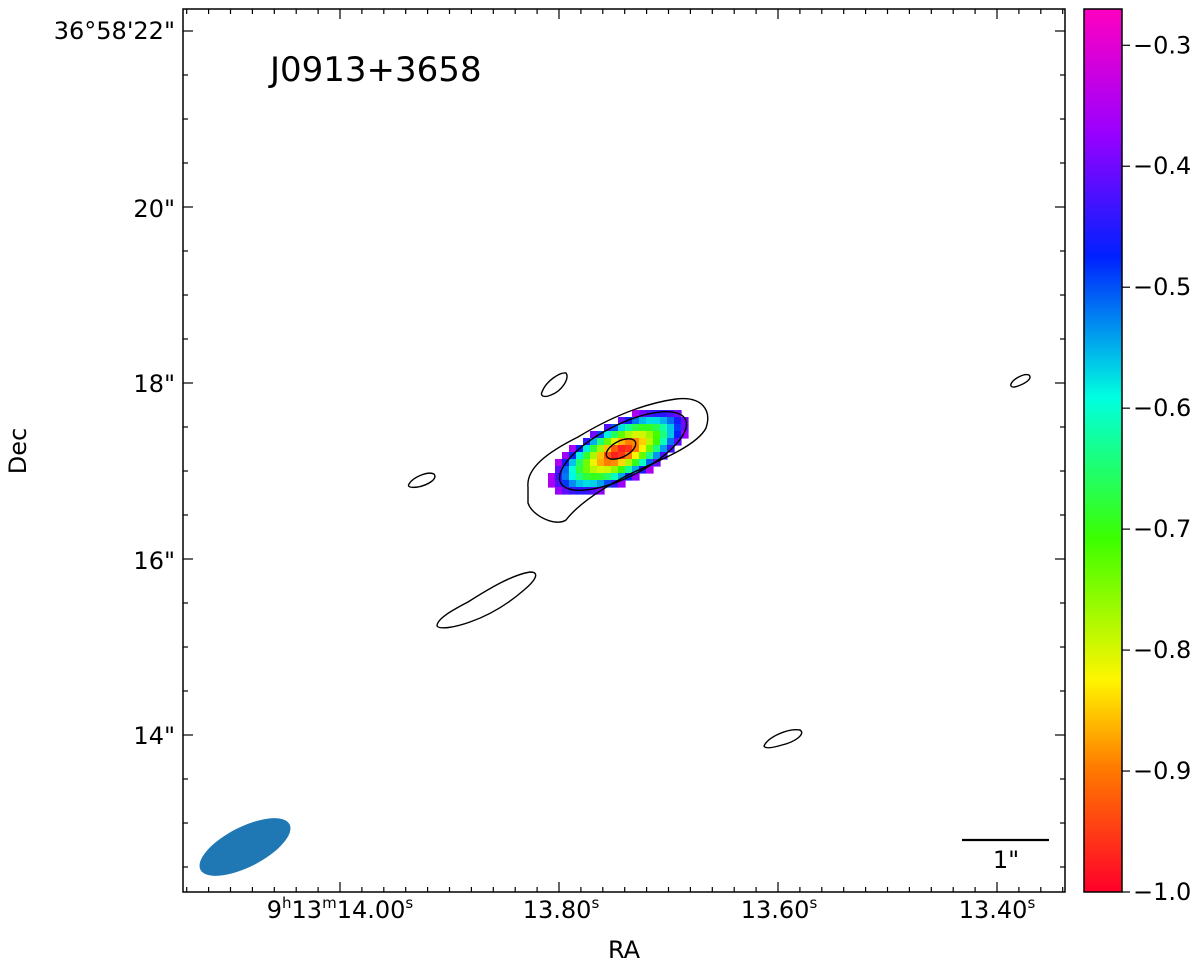 The image size is (1200, 971). I want to click on y-tick-label: 18", so click(154, 384).